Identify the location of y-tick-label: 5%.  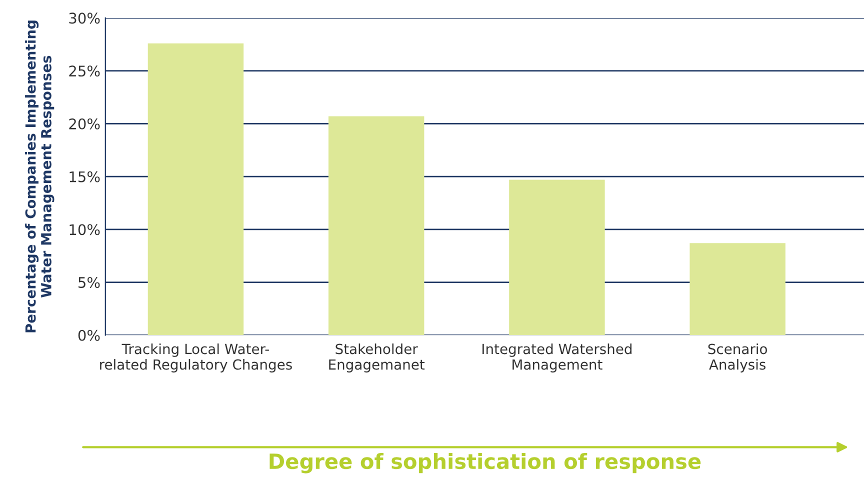
(89, 282).